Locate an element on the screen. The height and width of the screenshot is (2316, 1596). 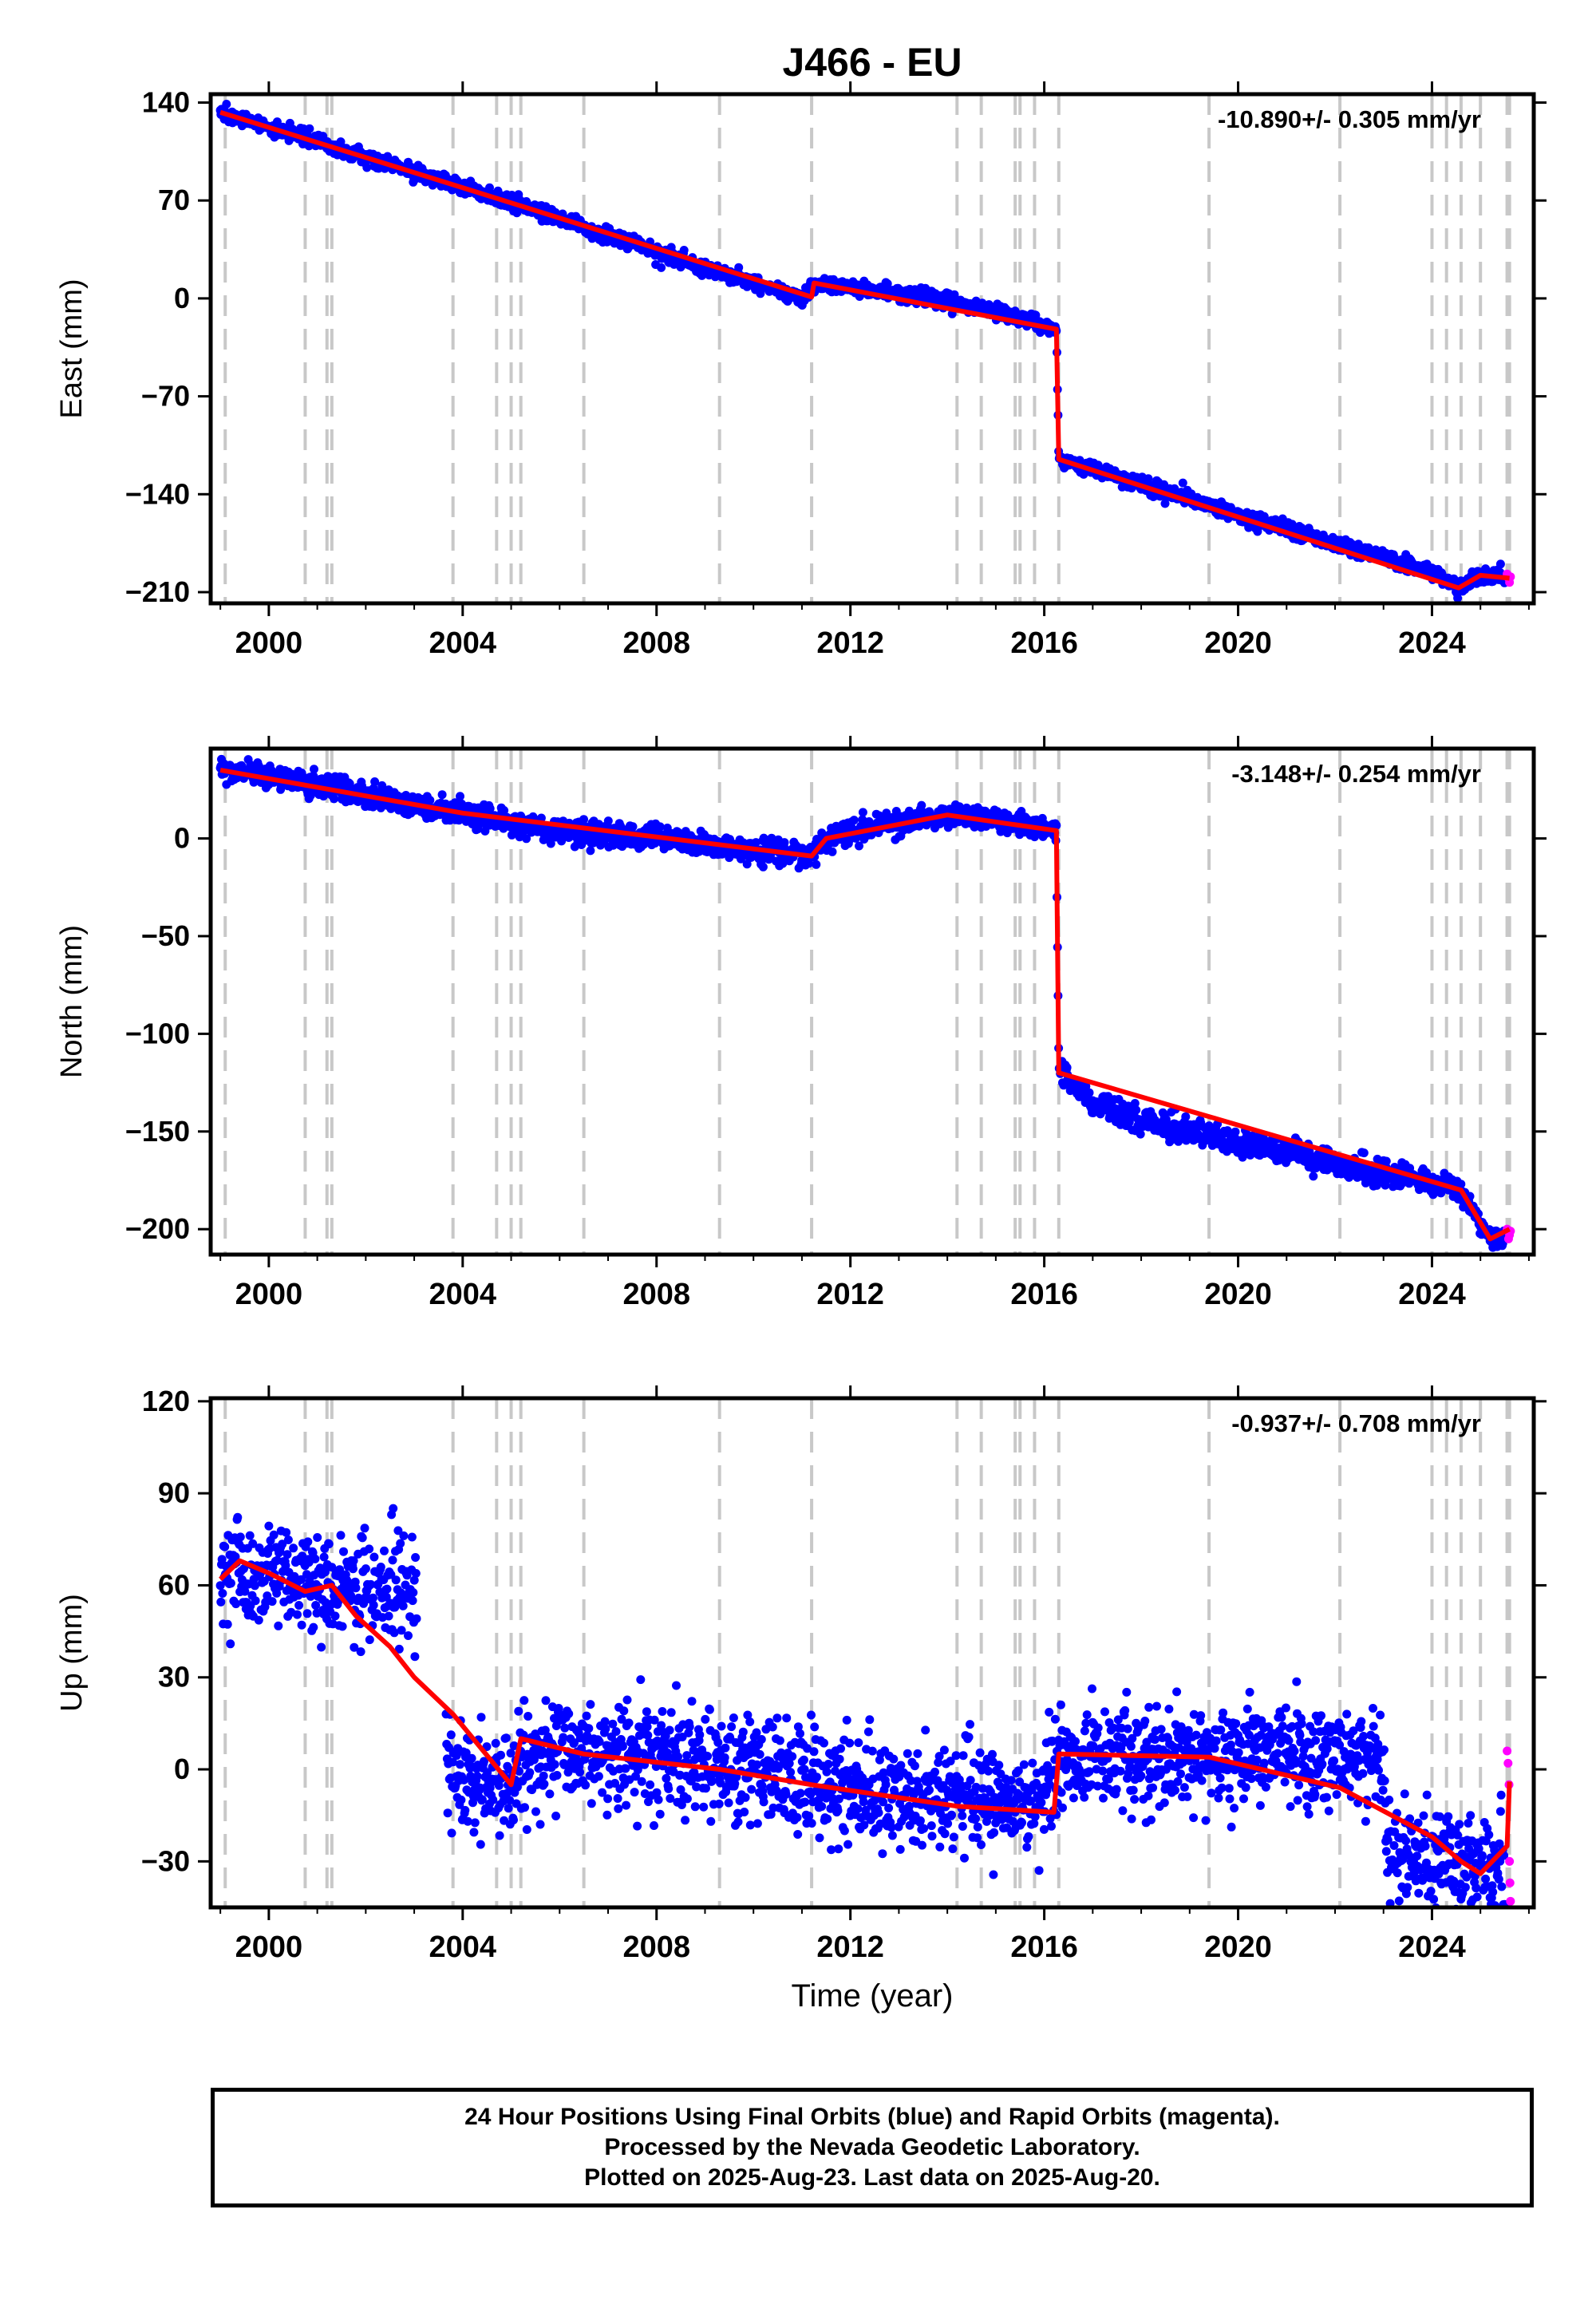
rate-label: -10.890+/- 0.305 mm/yr is located at coordinates (1349, 119).